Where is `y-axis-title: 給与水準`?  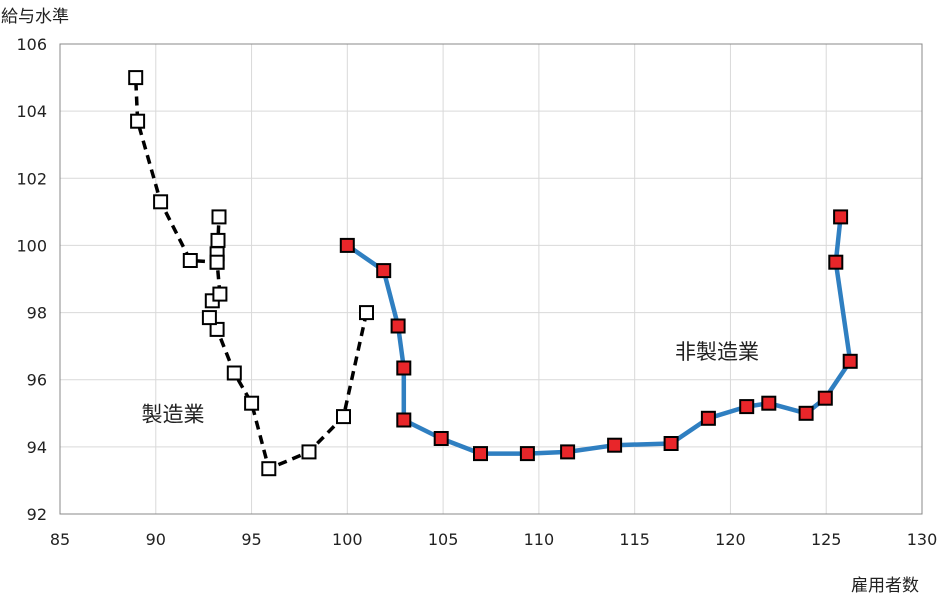
y-axis-title: 給与水準 is located at coordinates (35, 17).